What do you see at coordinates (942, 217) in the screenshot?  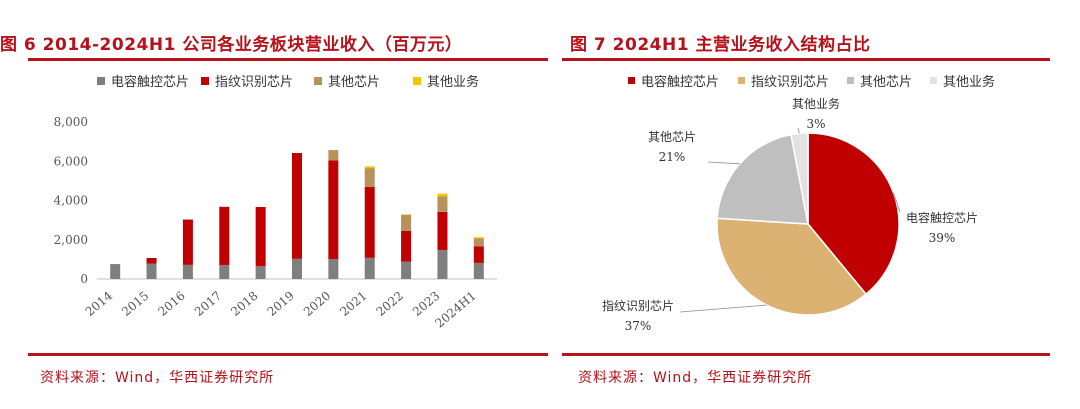 I see `pie-slice-name-label: 电容触控芯片` at bounding box center [942, 217].